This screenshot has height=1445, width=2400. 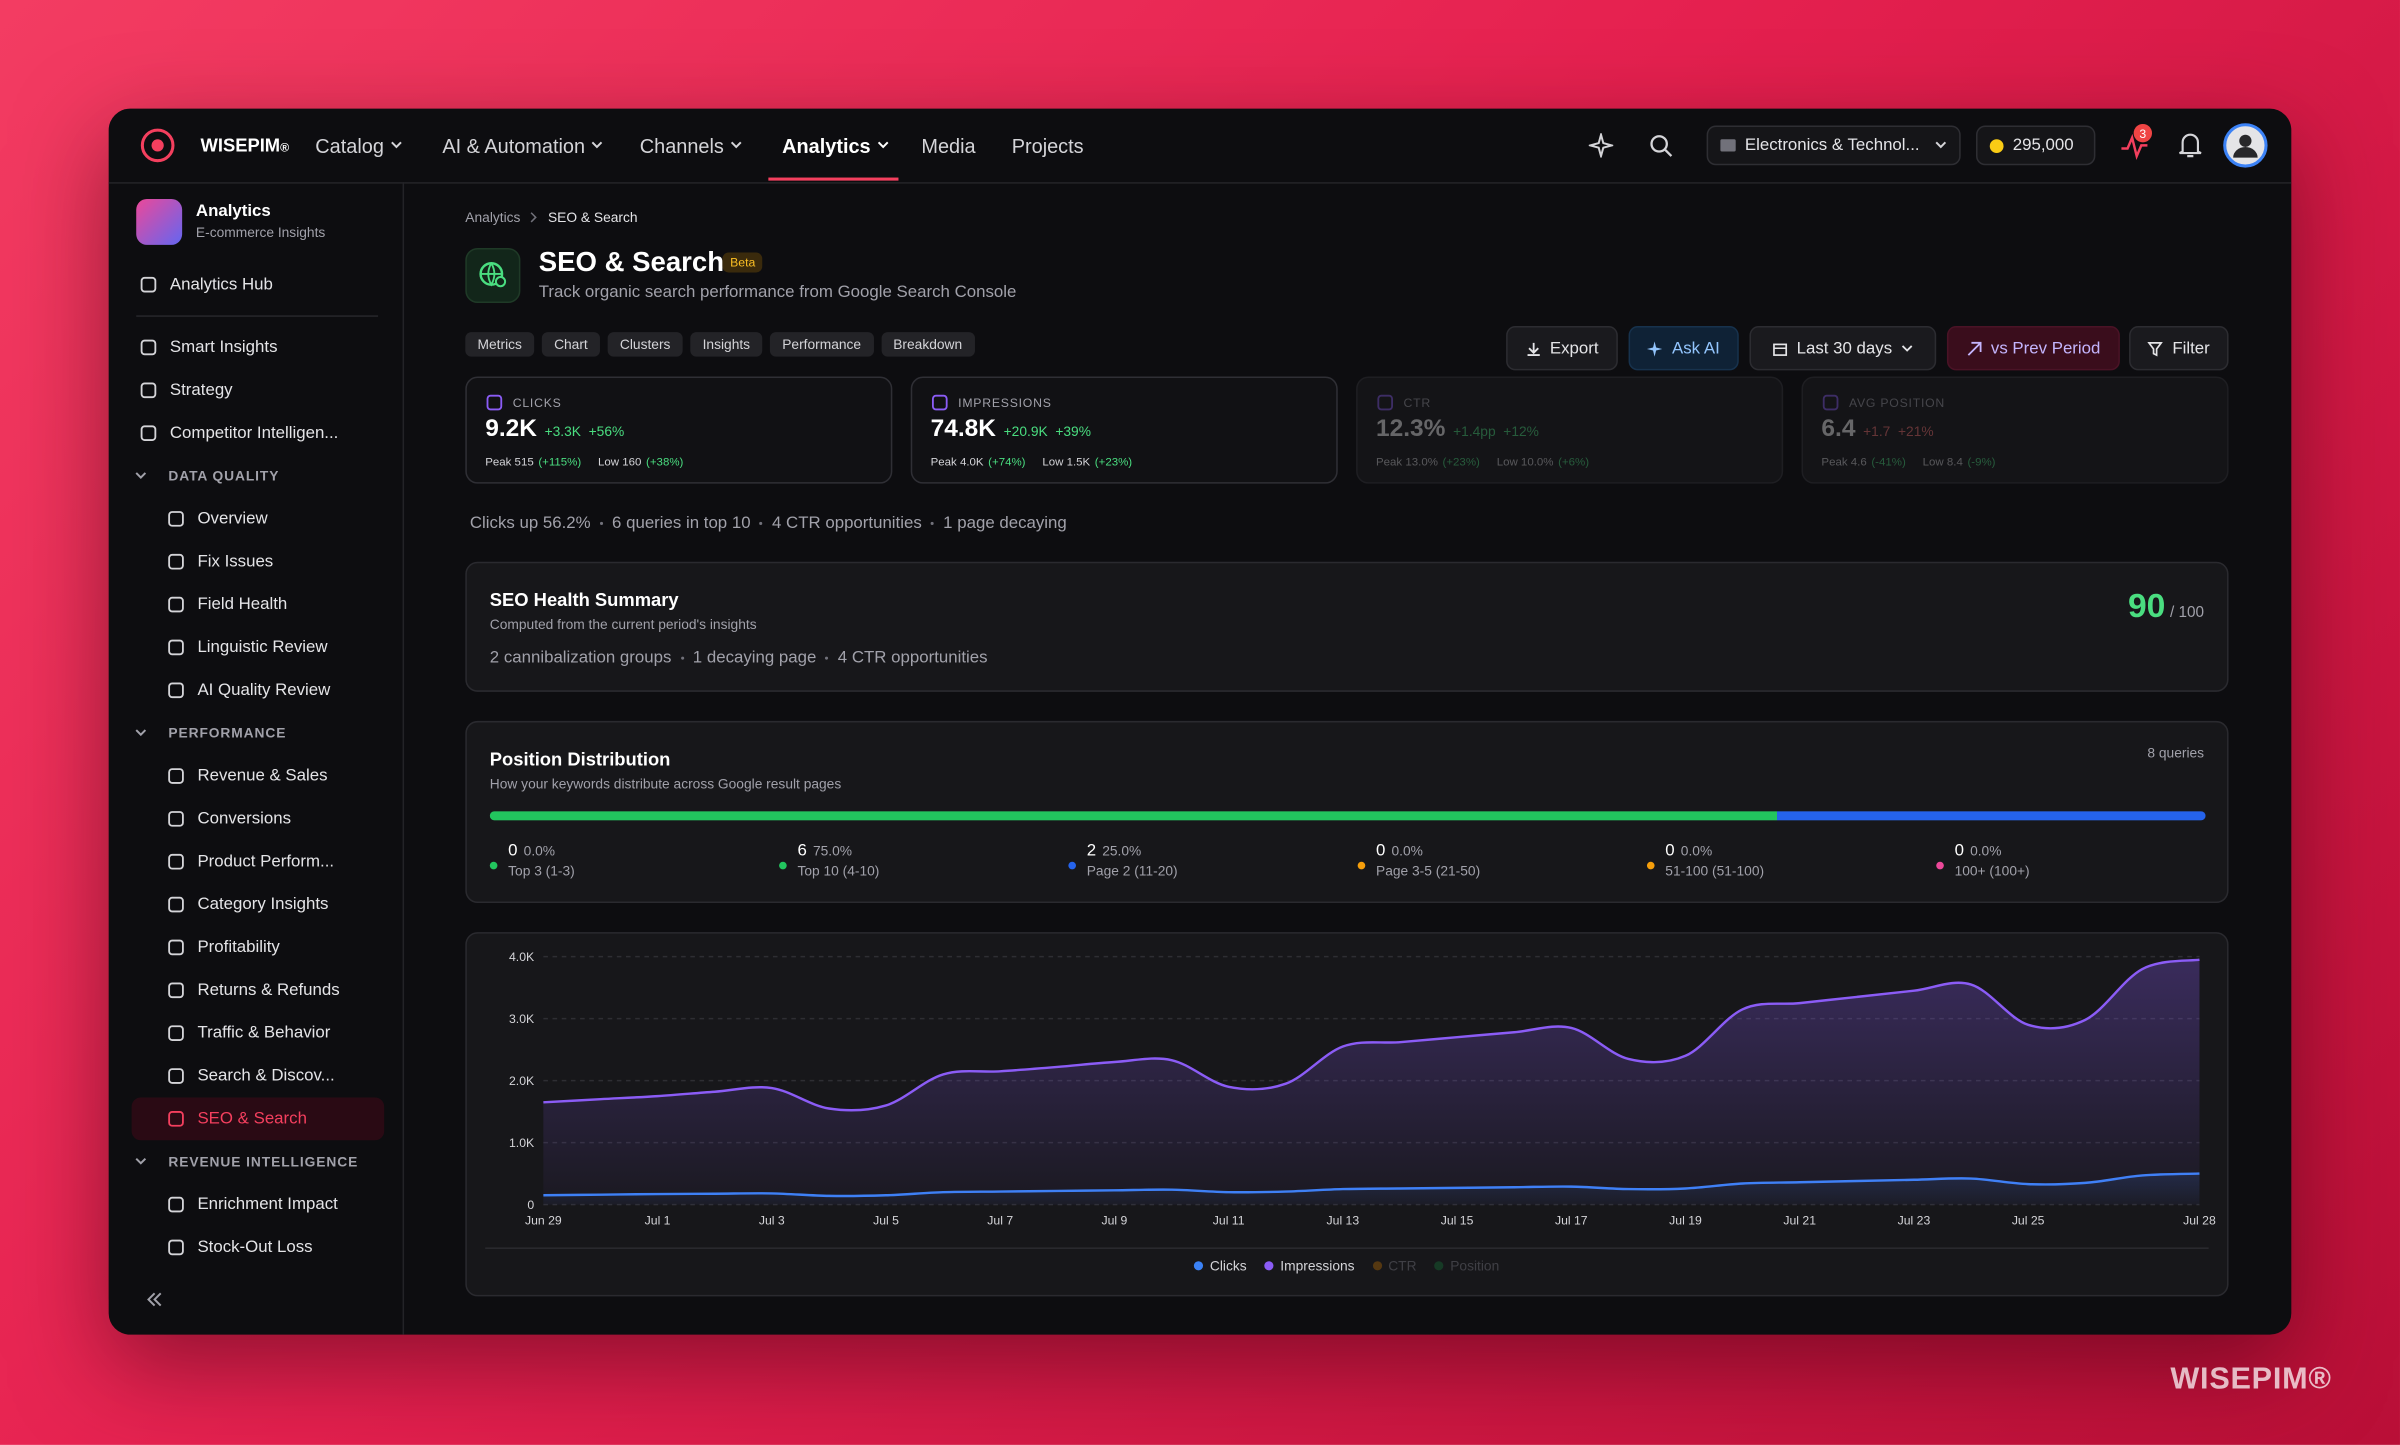 I want to click on sidebar-item: Overview, so click(x=256, y=518).